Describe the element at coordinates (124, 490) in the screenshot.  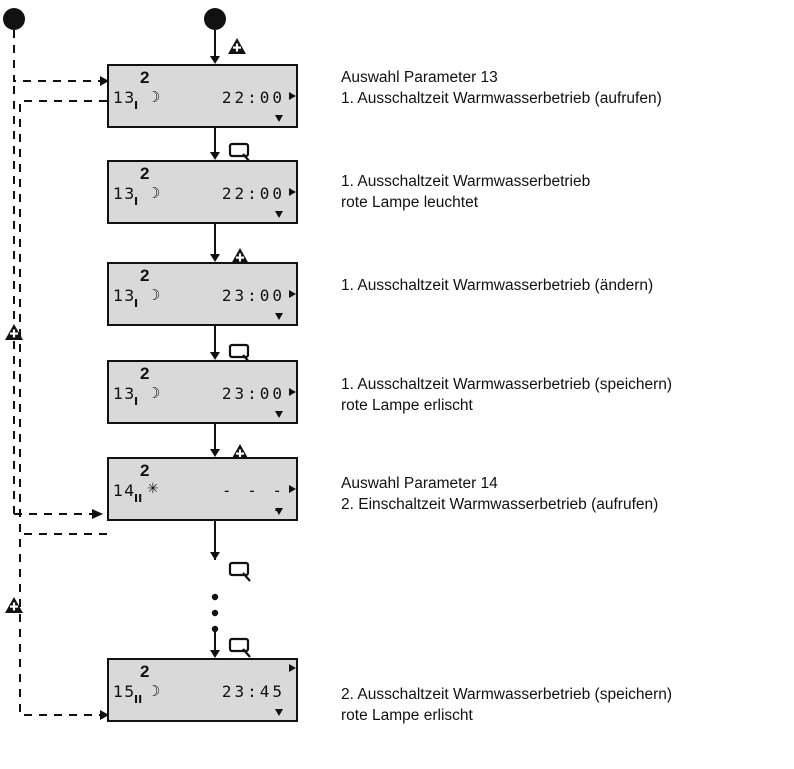
I see `parameter-number: 14` at that location.